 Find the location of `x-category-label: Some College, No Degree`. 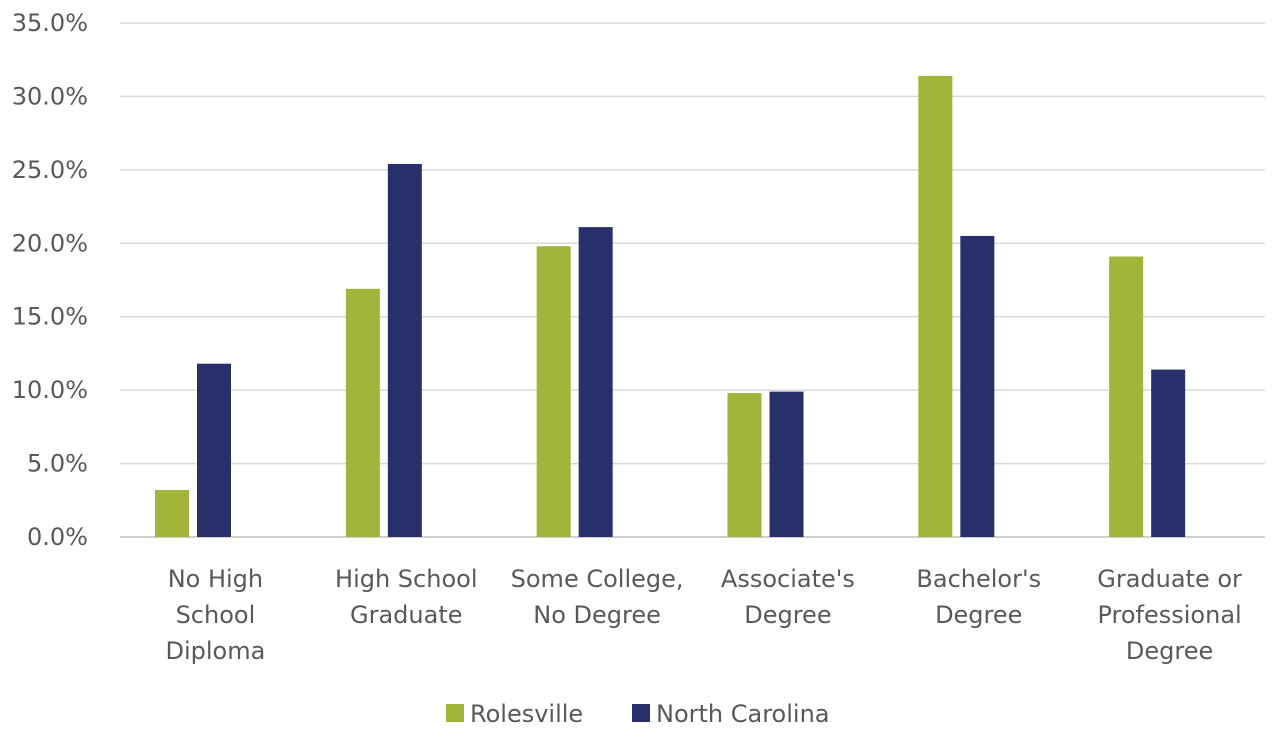

x-category-label: Some College, No Degree is located at coordinates (597, 597).